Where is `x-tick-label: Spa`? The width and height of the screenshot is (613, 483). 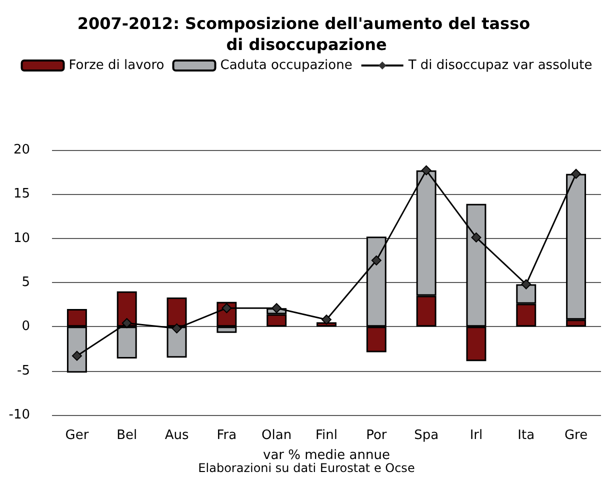 x-tick-label: Spa is located at coordinates (426, 435).